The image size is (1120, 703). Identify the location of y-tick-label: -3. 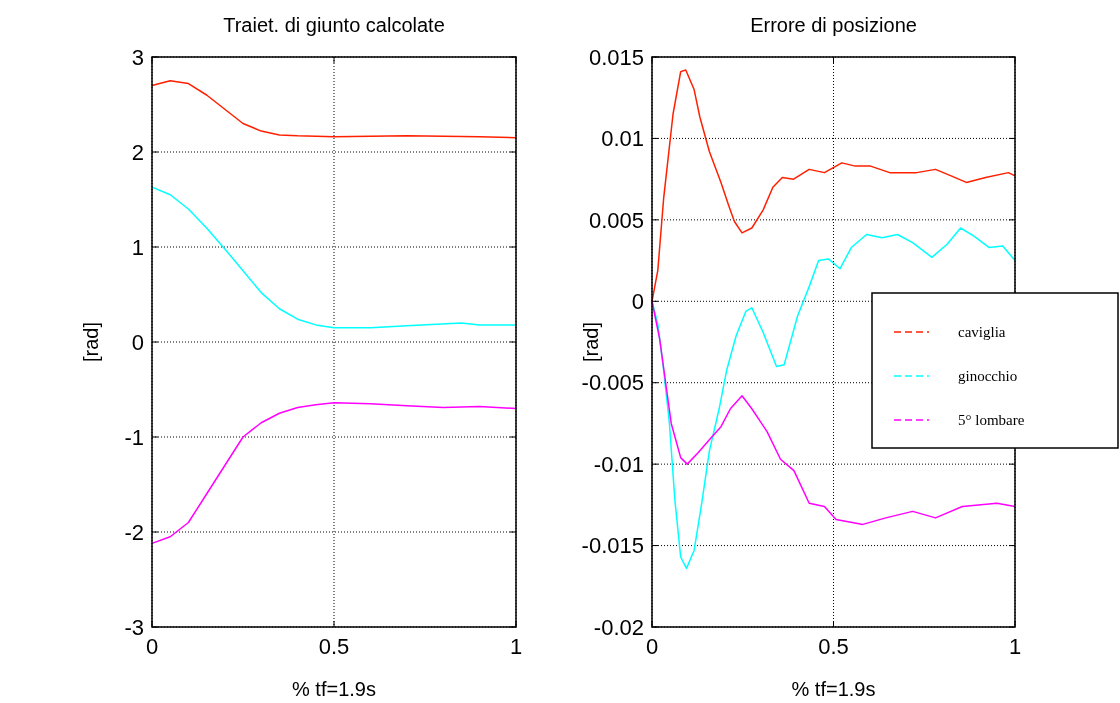
(134, 627).